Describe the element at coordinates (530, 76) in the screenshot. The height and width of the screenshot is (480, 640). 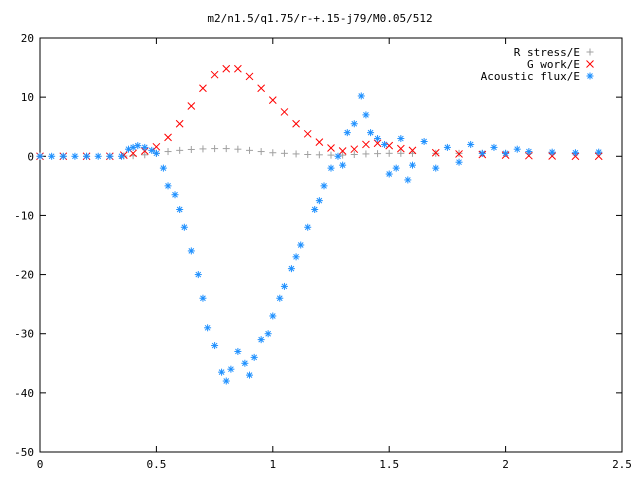
I see `legend-label: Acoustic flux/E` at that location.